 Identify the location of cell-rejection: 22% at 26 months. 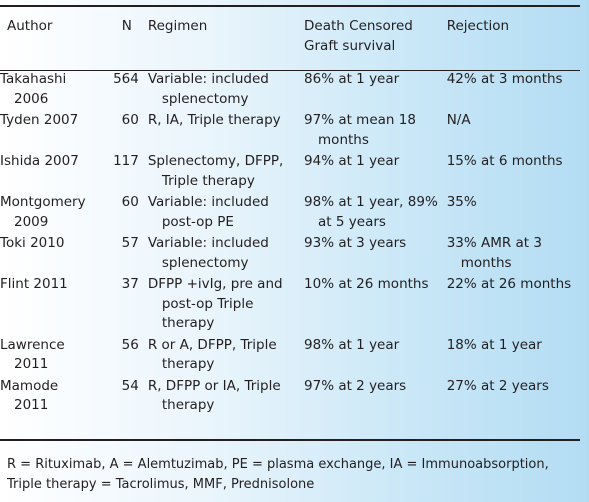
(509, 284).